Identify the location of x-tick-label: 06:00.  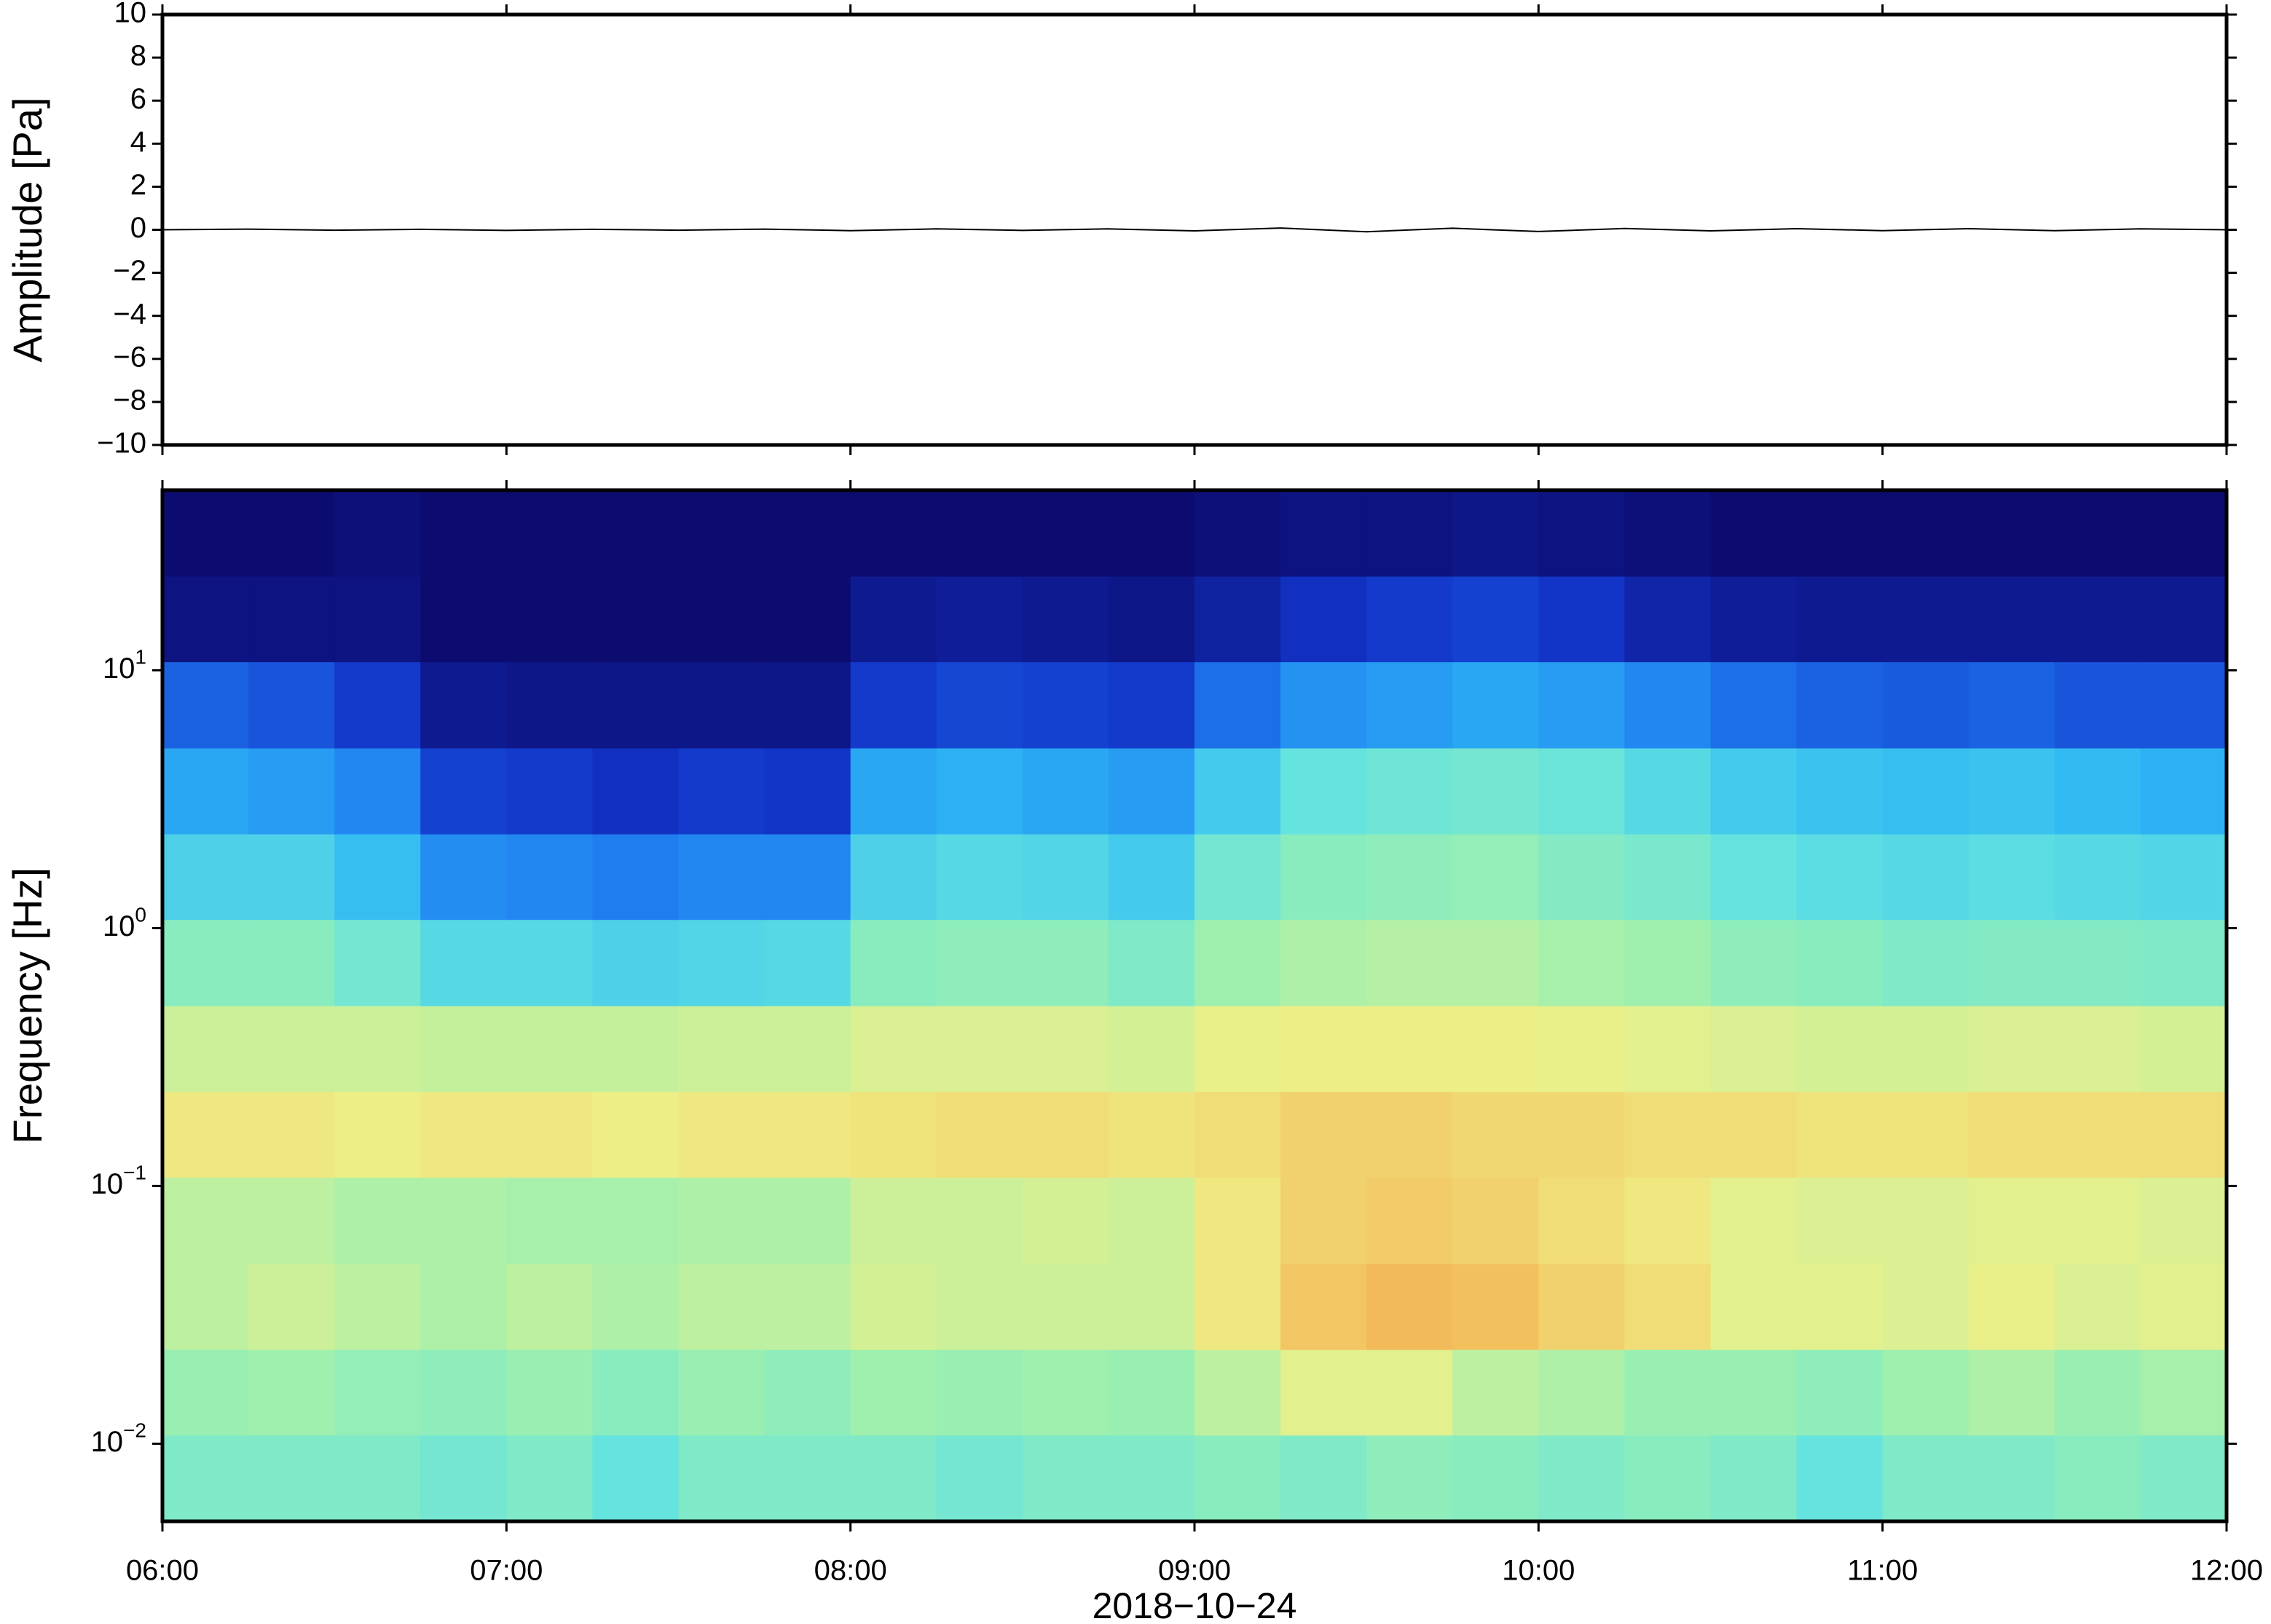
(162, 1571).